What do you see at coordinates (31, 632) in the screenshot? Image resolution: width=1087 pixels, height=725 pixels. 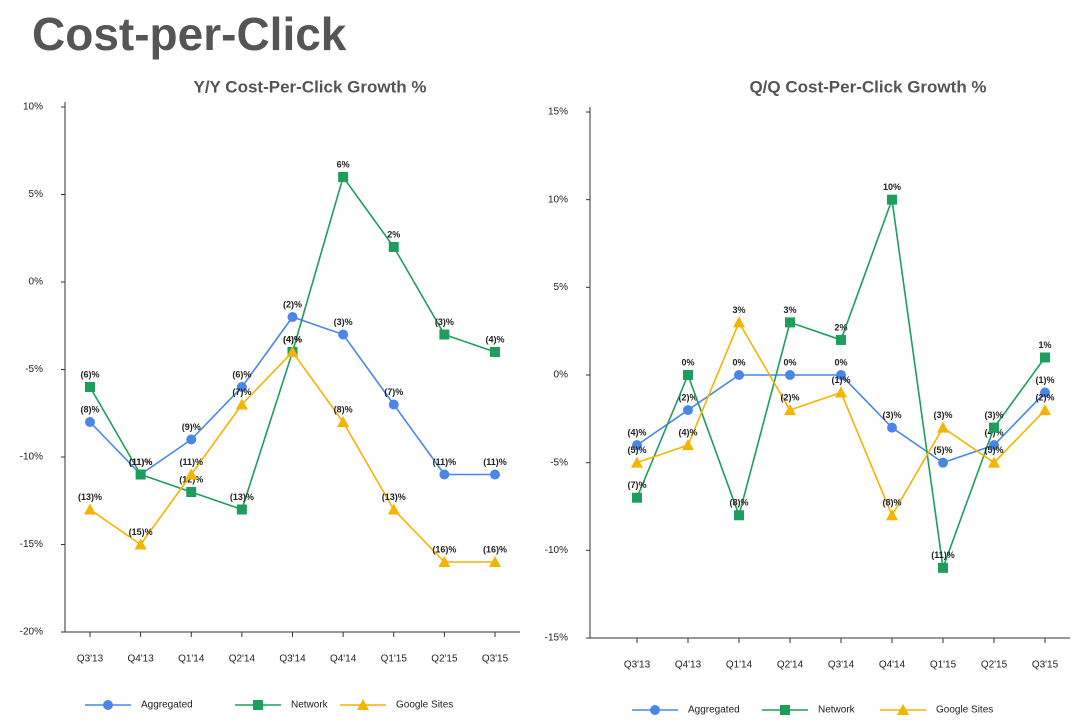 I see `y-tick-label: -20%` at bounding box center [31, 632].